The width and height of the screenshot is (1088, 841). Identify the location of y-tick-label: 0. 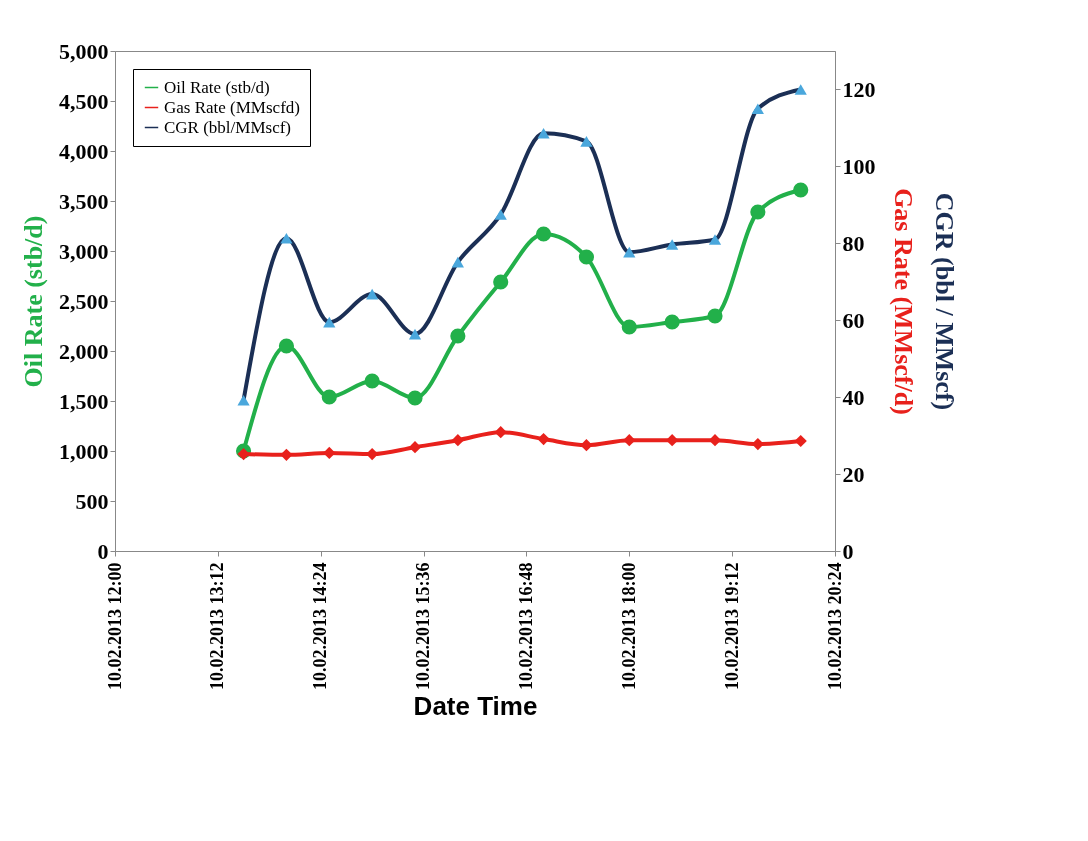
(103, 551).